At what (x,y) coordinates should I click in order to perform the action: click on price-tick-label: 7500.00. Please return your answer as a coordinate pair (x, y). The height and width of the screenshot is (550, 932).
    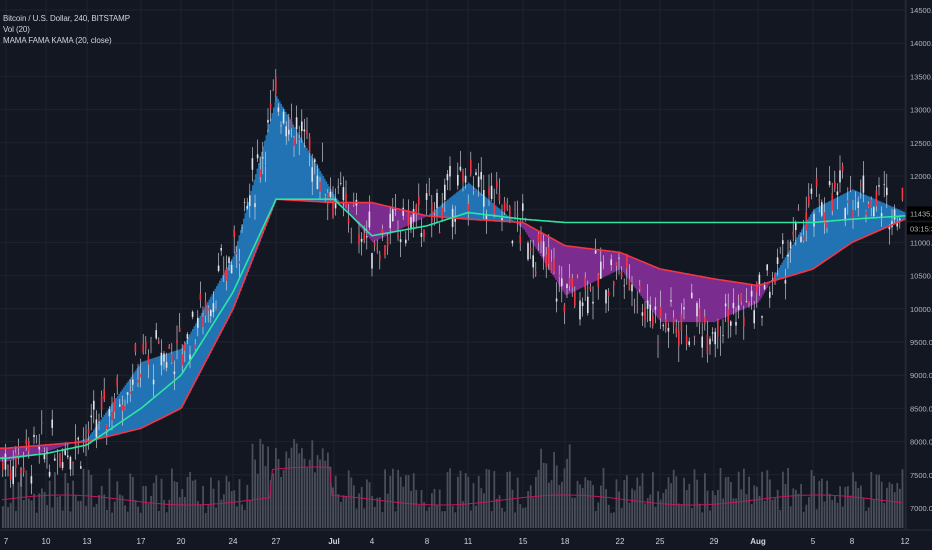
    Looking at the image, I should click on (921, 475).